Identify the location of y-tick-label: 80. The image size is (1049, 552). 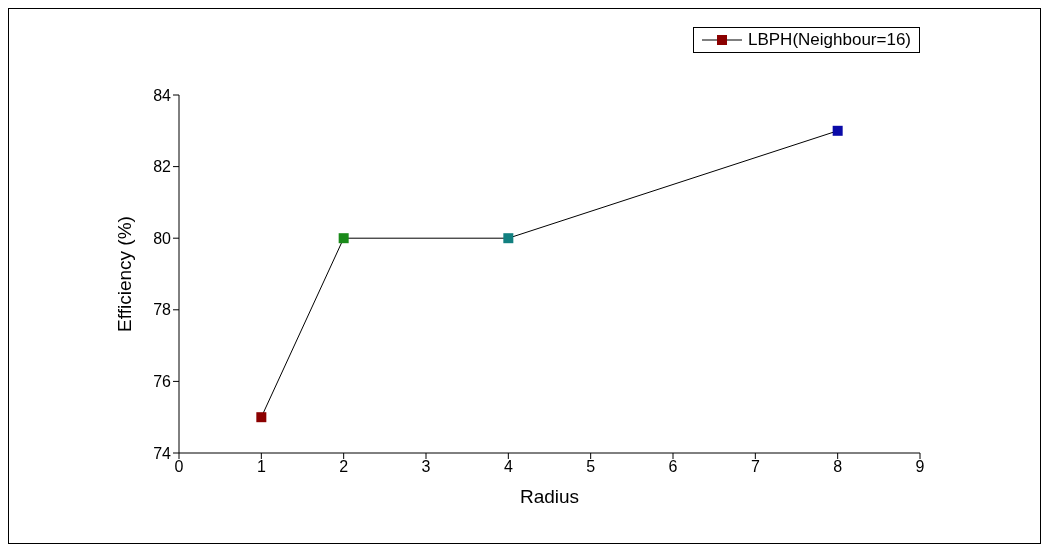
(162, 238).